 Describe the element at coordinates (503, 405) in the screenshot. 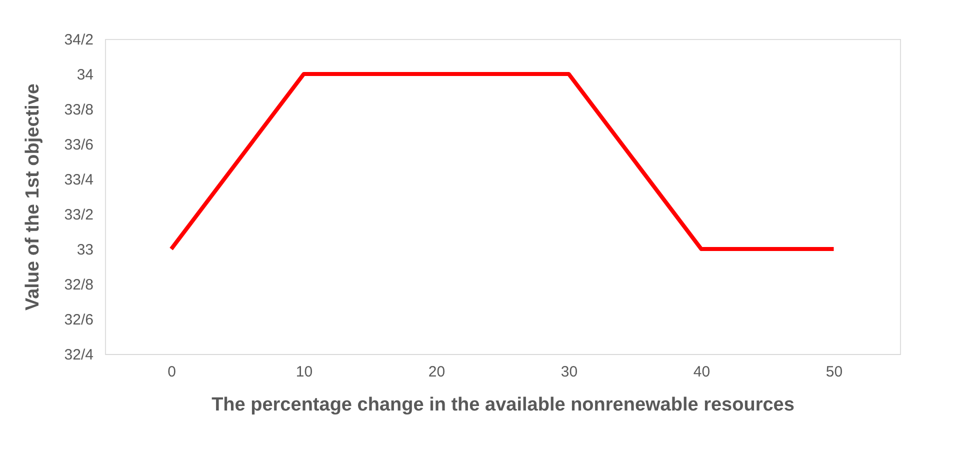

I see `x-axis-title: The percentage change in the available nonrenewable resources` at that location.